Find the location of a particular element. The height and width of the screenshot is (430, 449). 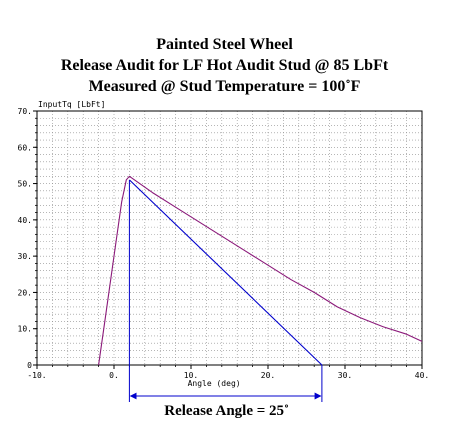

x-tick-label: 20. is located at coordinates (268, 375).